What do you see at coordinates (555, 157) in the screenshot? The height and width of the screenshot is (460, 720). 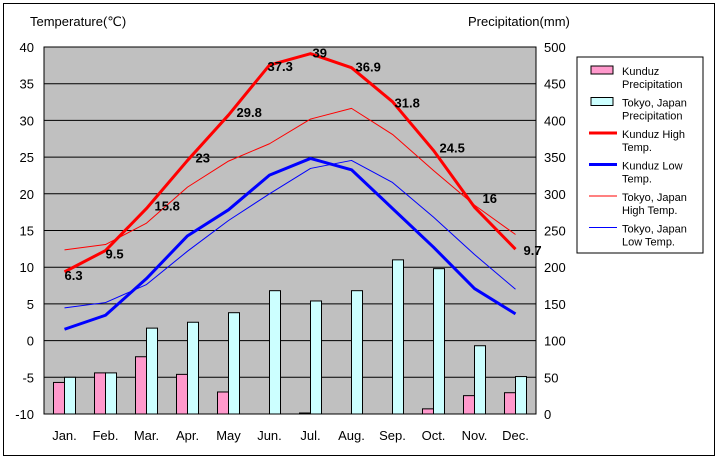 I see `right-tick-label: 350` at bounding box center [555, 157].